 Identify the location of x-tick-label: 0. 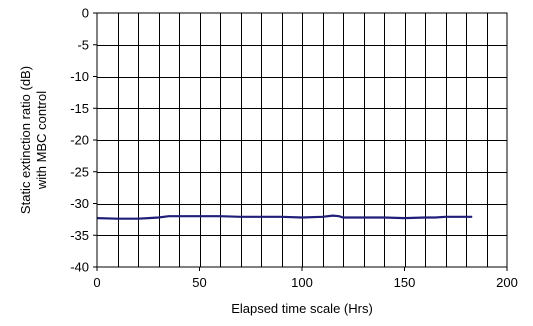
(96, 282).